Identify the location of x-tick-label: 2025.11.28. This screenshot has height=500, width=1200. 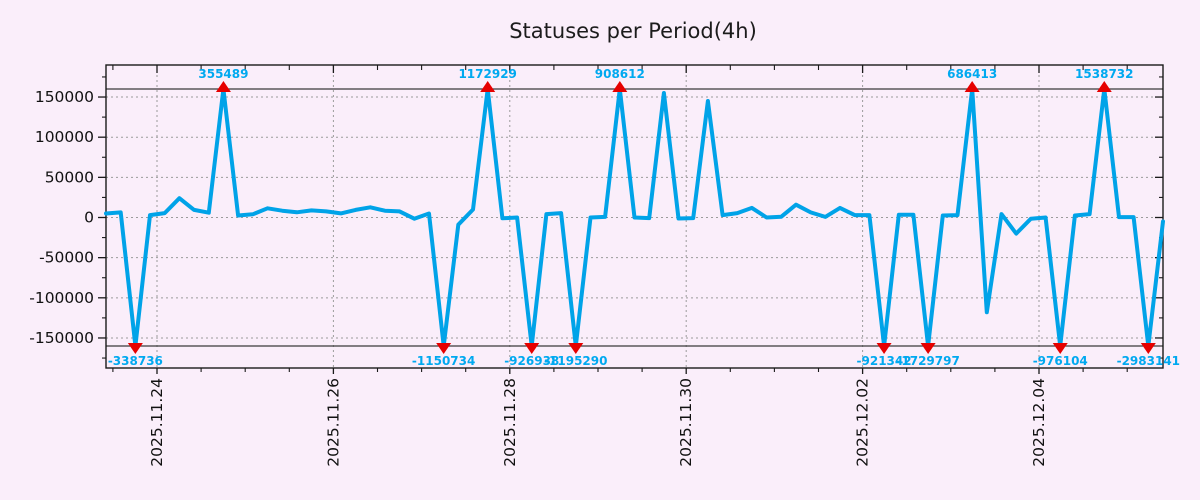
(510, 422).